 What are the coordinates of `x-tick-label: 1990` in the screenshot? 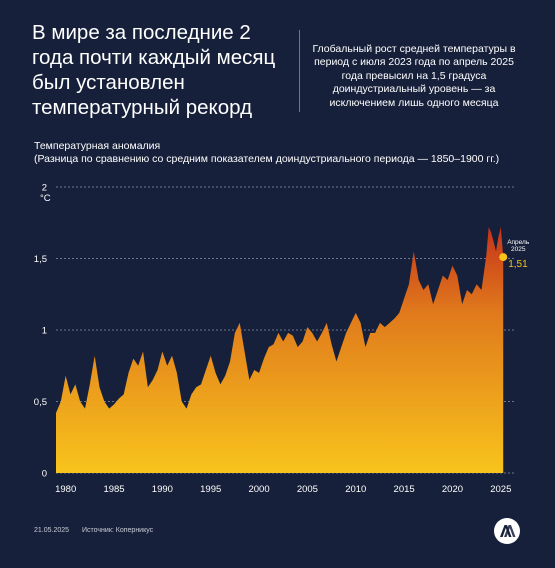 It's located at (162, 489).